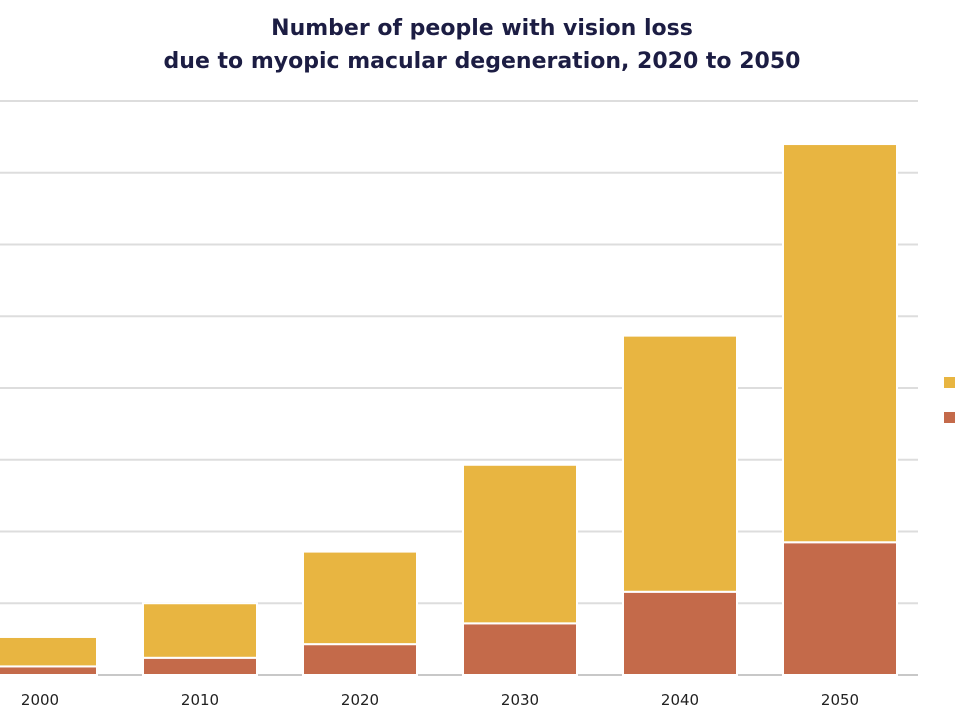 Image resolution: width=960 pixels, height=720 pixels. What do you see at coordinates (200, 700) in the screenshot?
I see `x-tick-label: 2010` at bounding box center [200, 700].